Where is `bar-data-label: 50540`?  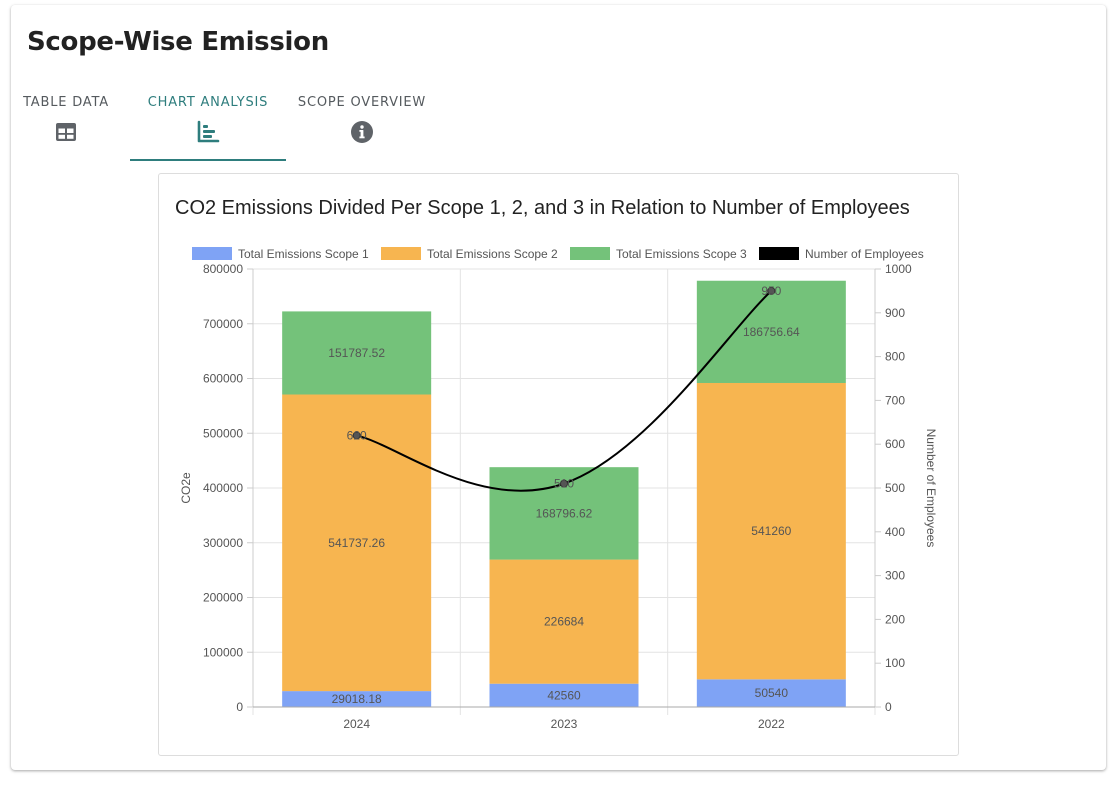
bar-data-label: 50540 is located at coordinates (772, 693).